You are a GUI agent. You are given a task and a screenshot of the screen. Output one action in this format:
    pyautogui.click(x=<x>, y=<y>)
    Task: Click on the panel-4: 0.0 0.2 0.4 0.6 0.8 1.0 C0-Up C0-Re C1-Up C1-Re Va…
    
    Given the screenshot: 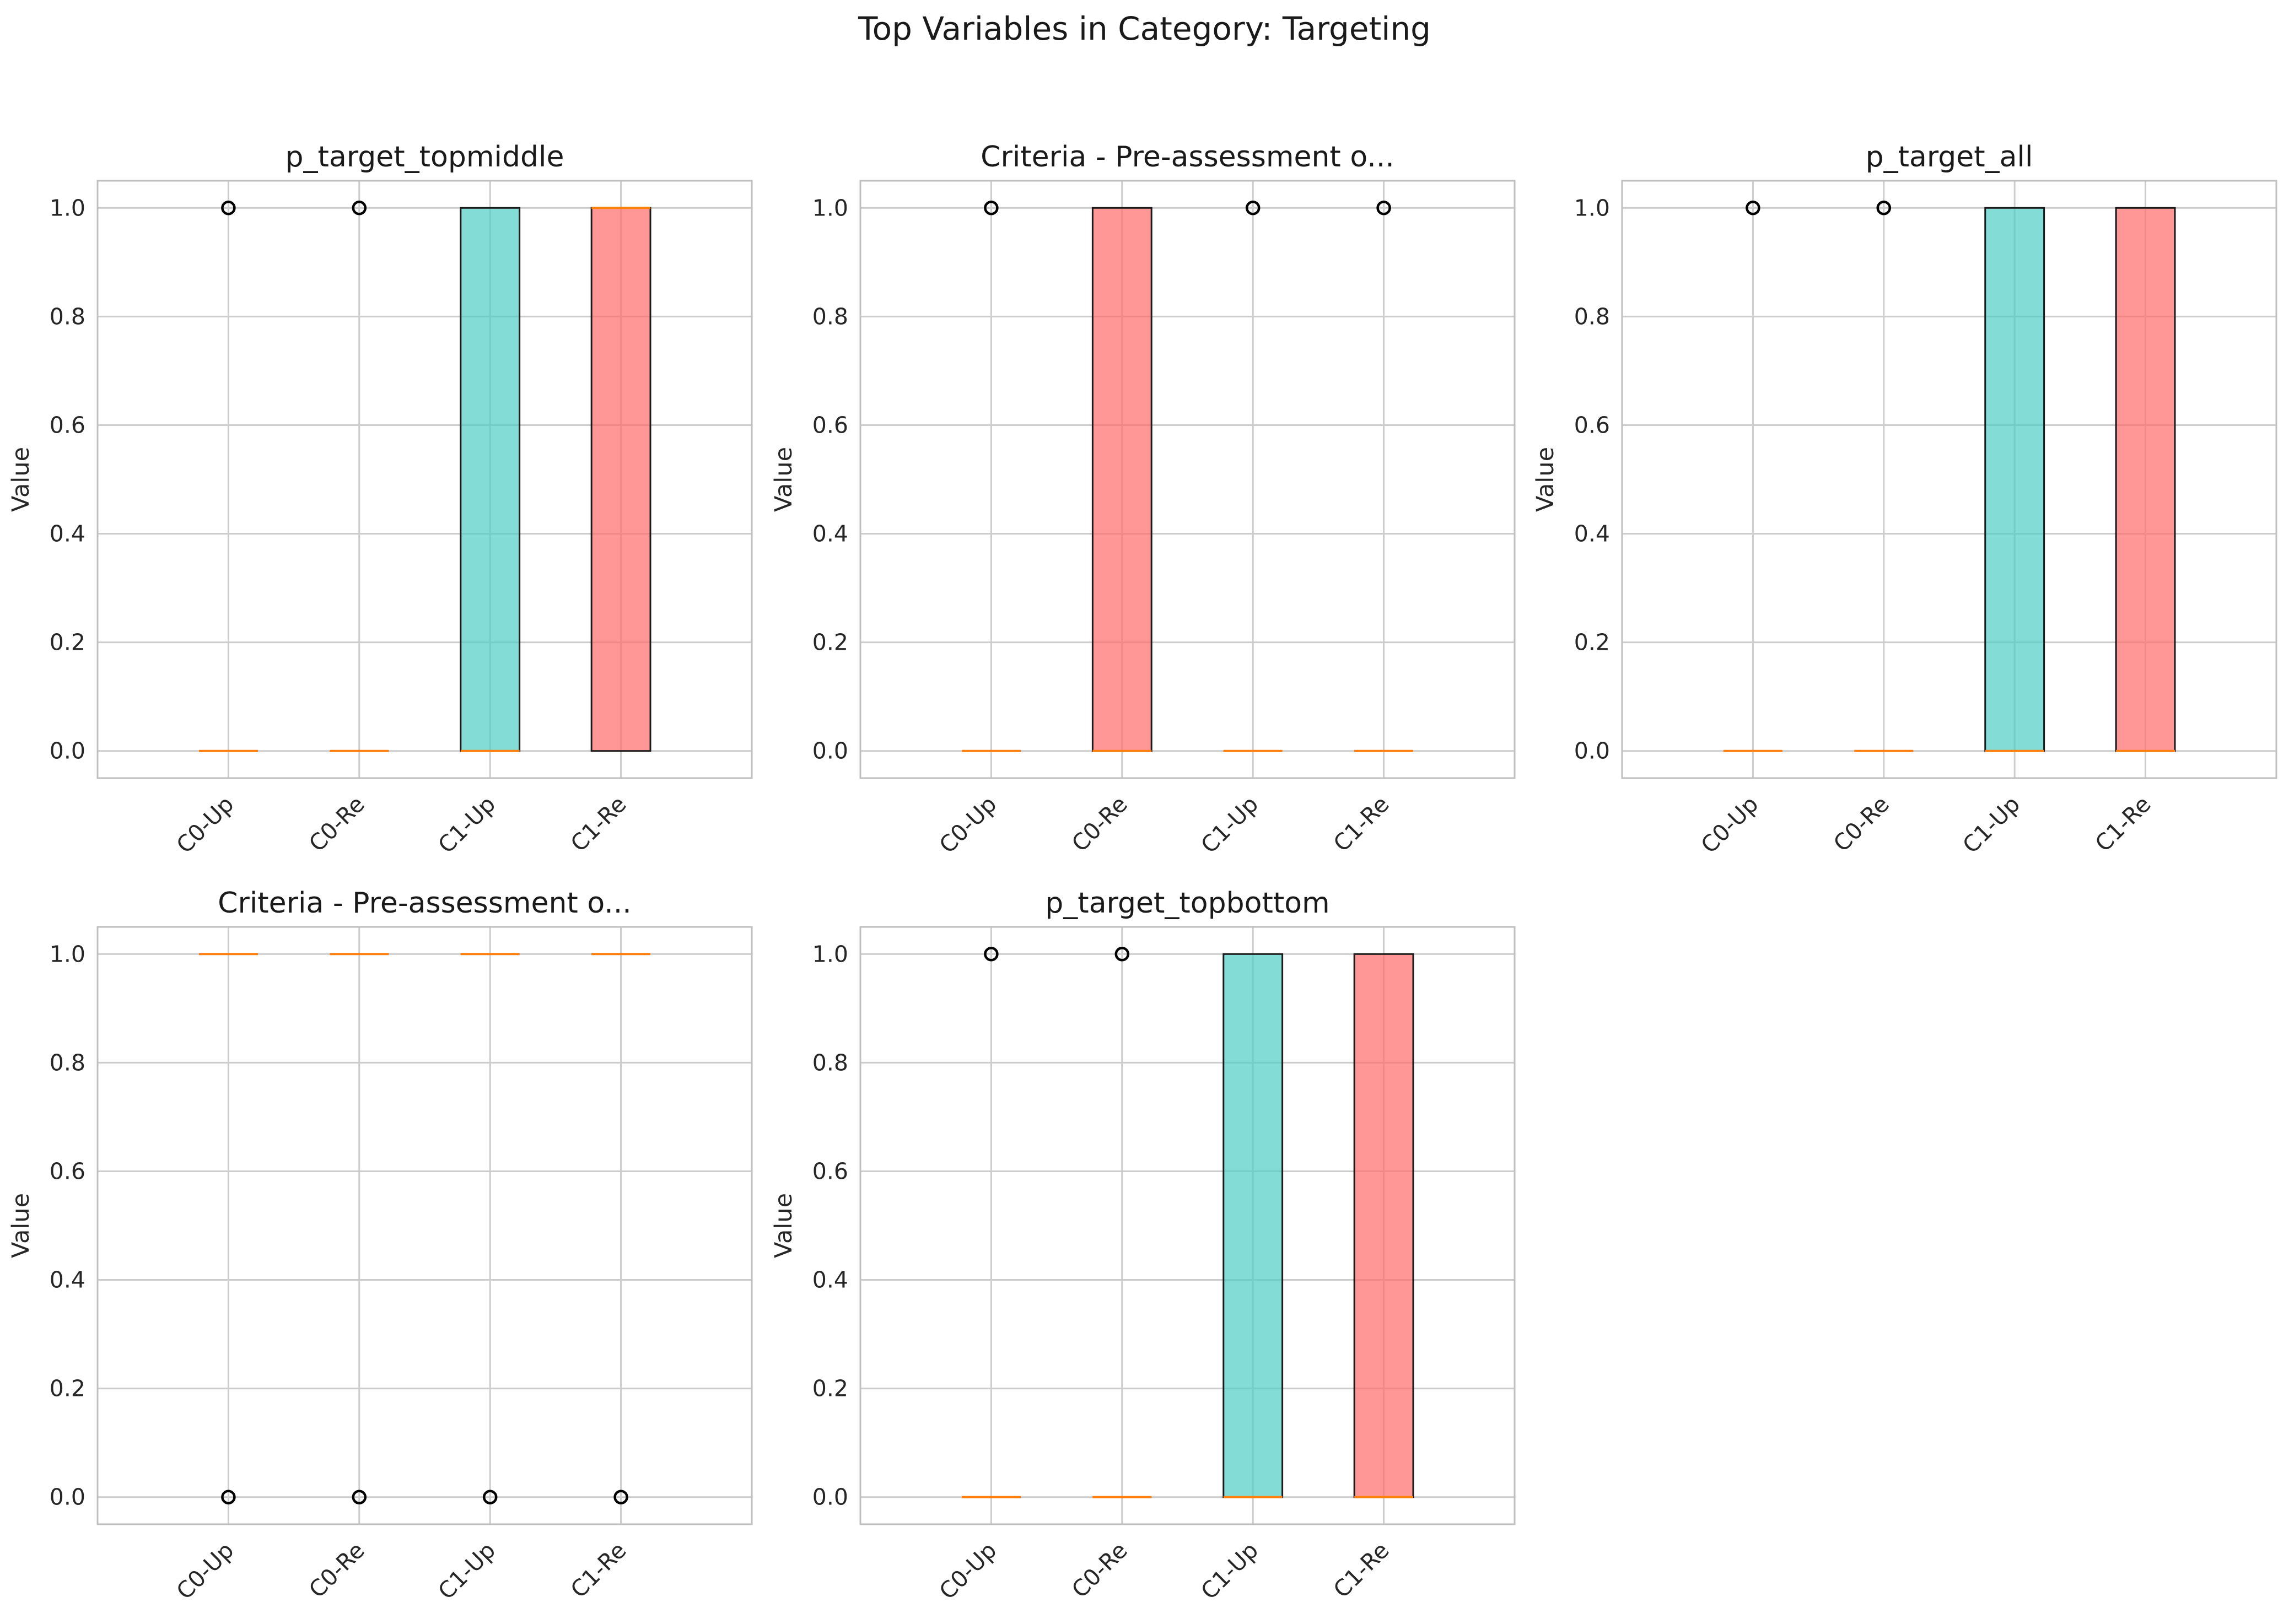 What is the action you would take?
    pyautogui.click(x=380, y=1246)
    